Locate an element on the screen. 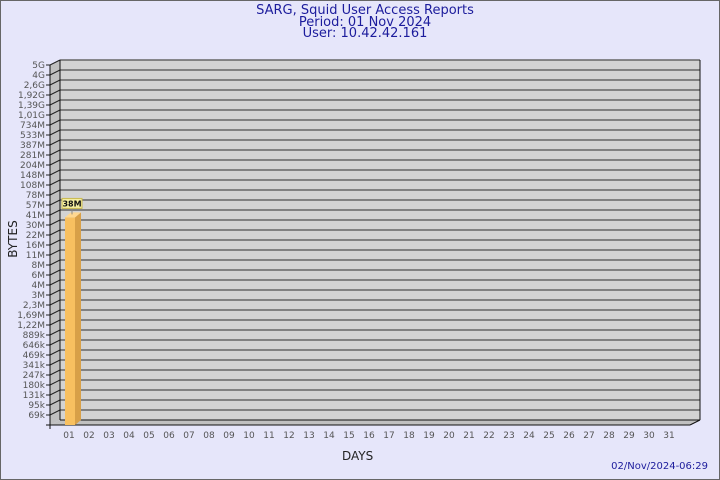  x-tick-label: 06 is located at coordinates (169, 436).